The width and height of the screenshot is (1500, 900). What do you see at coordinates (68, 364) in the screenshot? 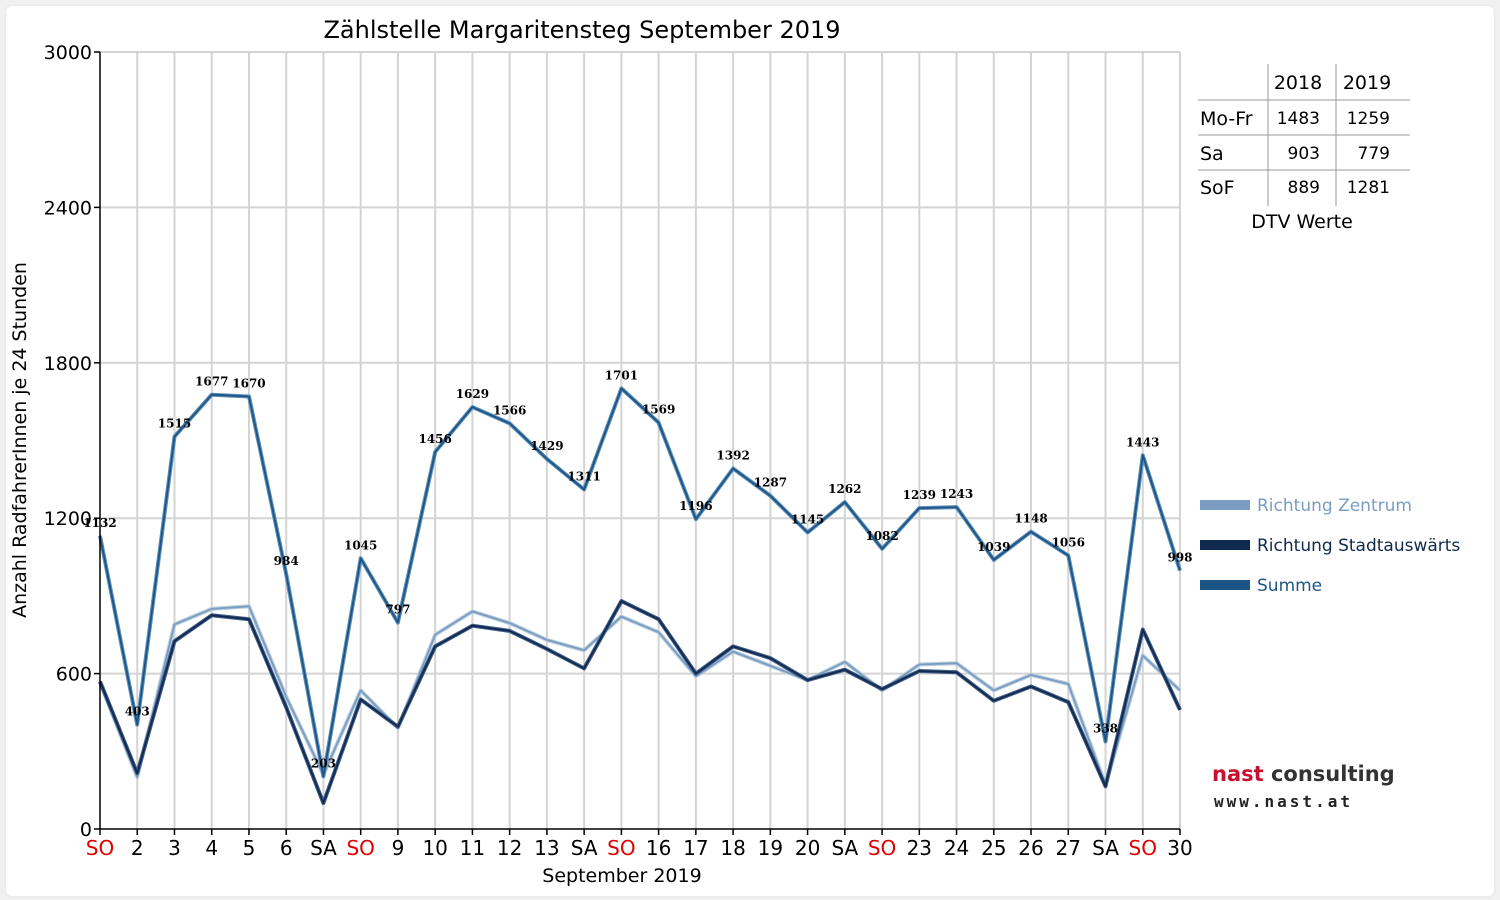
I see `y-tick-label: 1800` at bounding box center [68, 364].